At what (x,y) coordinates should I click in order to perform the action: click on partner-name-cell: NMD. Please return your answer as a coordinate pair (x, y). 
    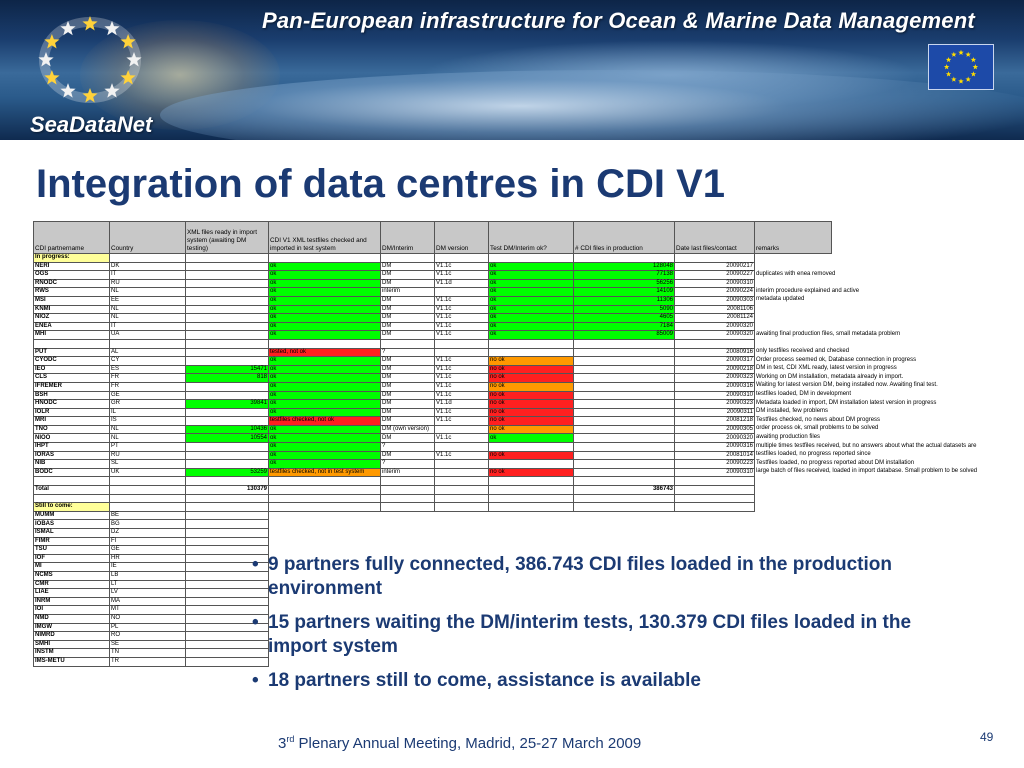
    Looking at the image, I should click on (71, 618).